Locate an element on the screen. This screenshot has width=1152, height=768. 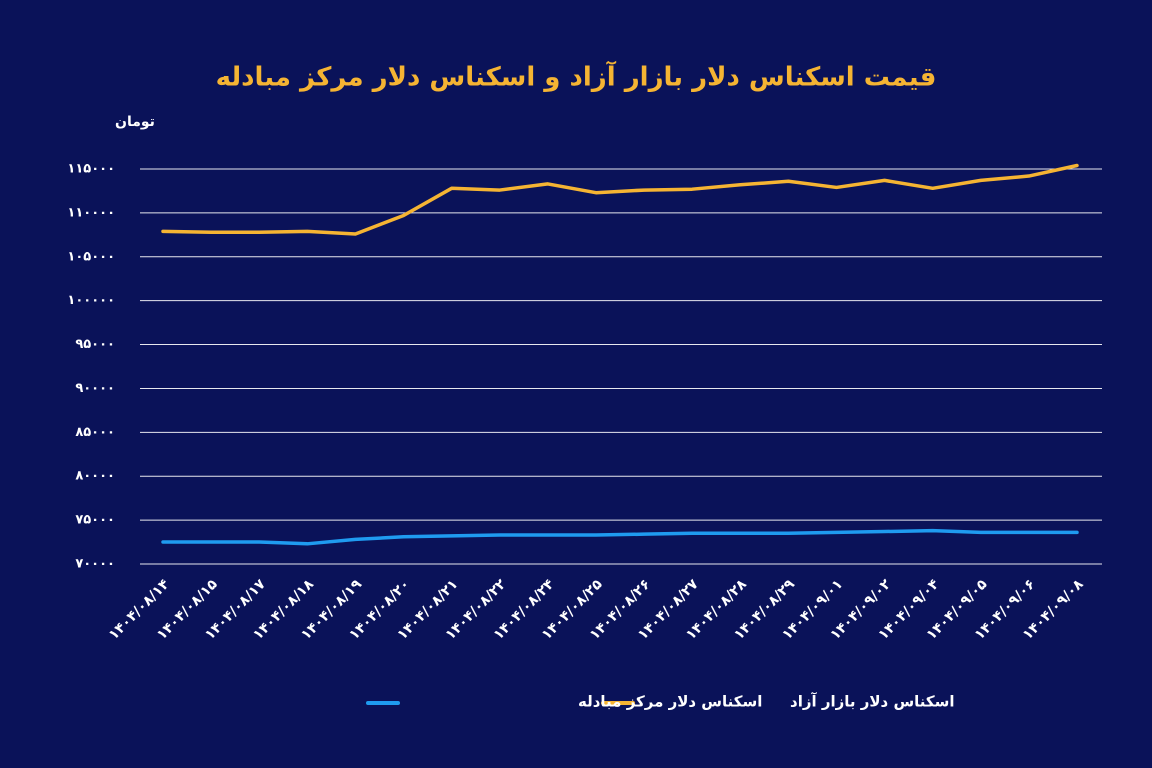
y-tick-label: ۸۵۰۰۰ is located at coordinates (95, 432).